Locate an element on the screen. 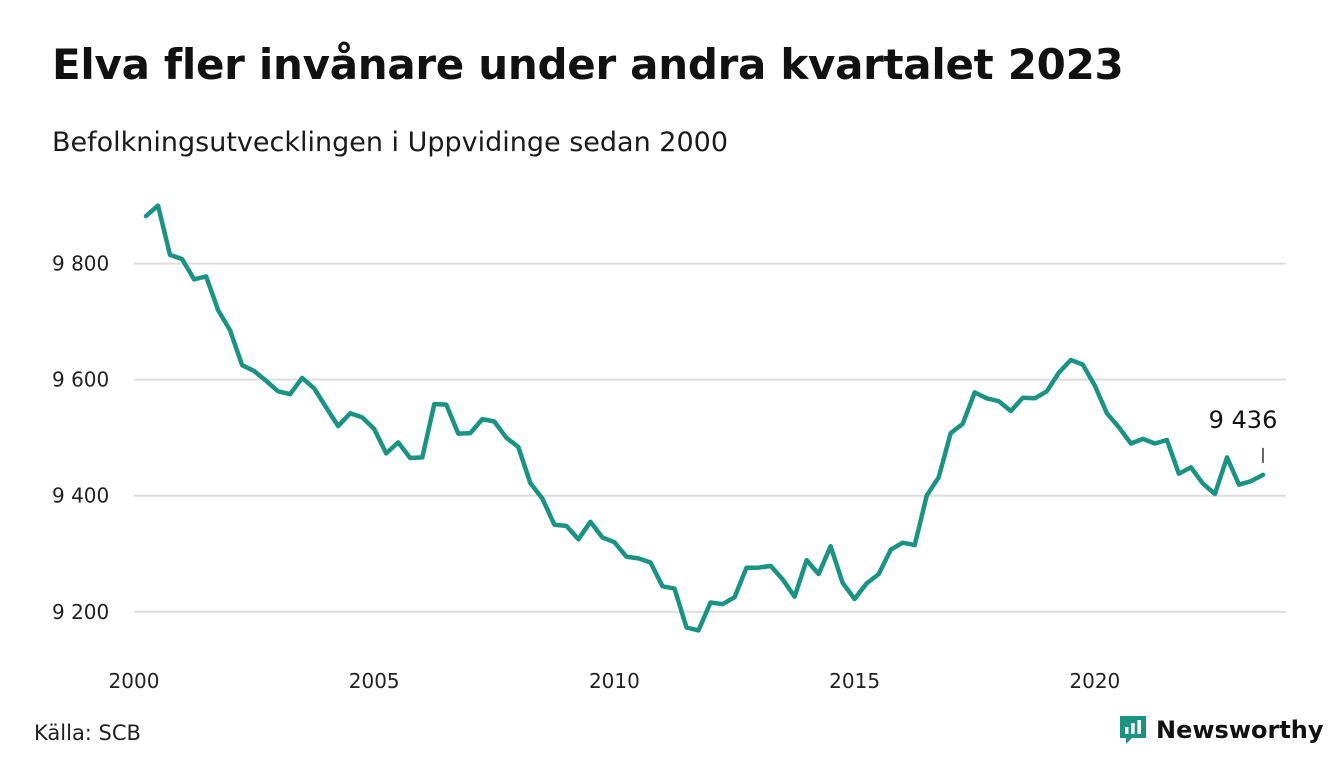 The width and height of the screenshot is (1340, 780). x-tick-label: 2015 is located at coordinates (854, 681).